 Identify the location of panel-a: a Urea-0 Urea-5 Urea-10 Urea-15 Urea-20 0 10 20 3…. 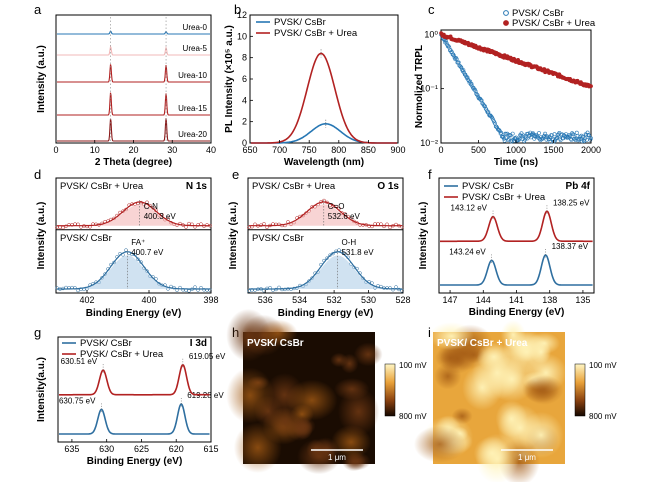
(125, 85).